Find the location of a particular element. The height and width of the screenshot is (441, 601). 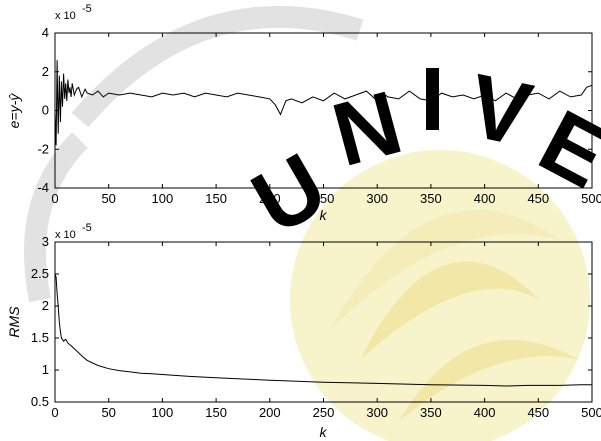

error-x-tick-label: 250 is located at coordinates (324, 198).